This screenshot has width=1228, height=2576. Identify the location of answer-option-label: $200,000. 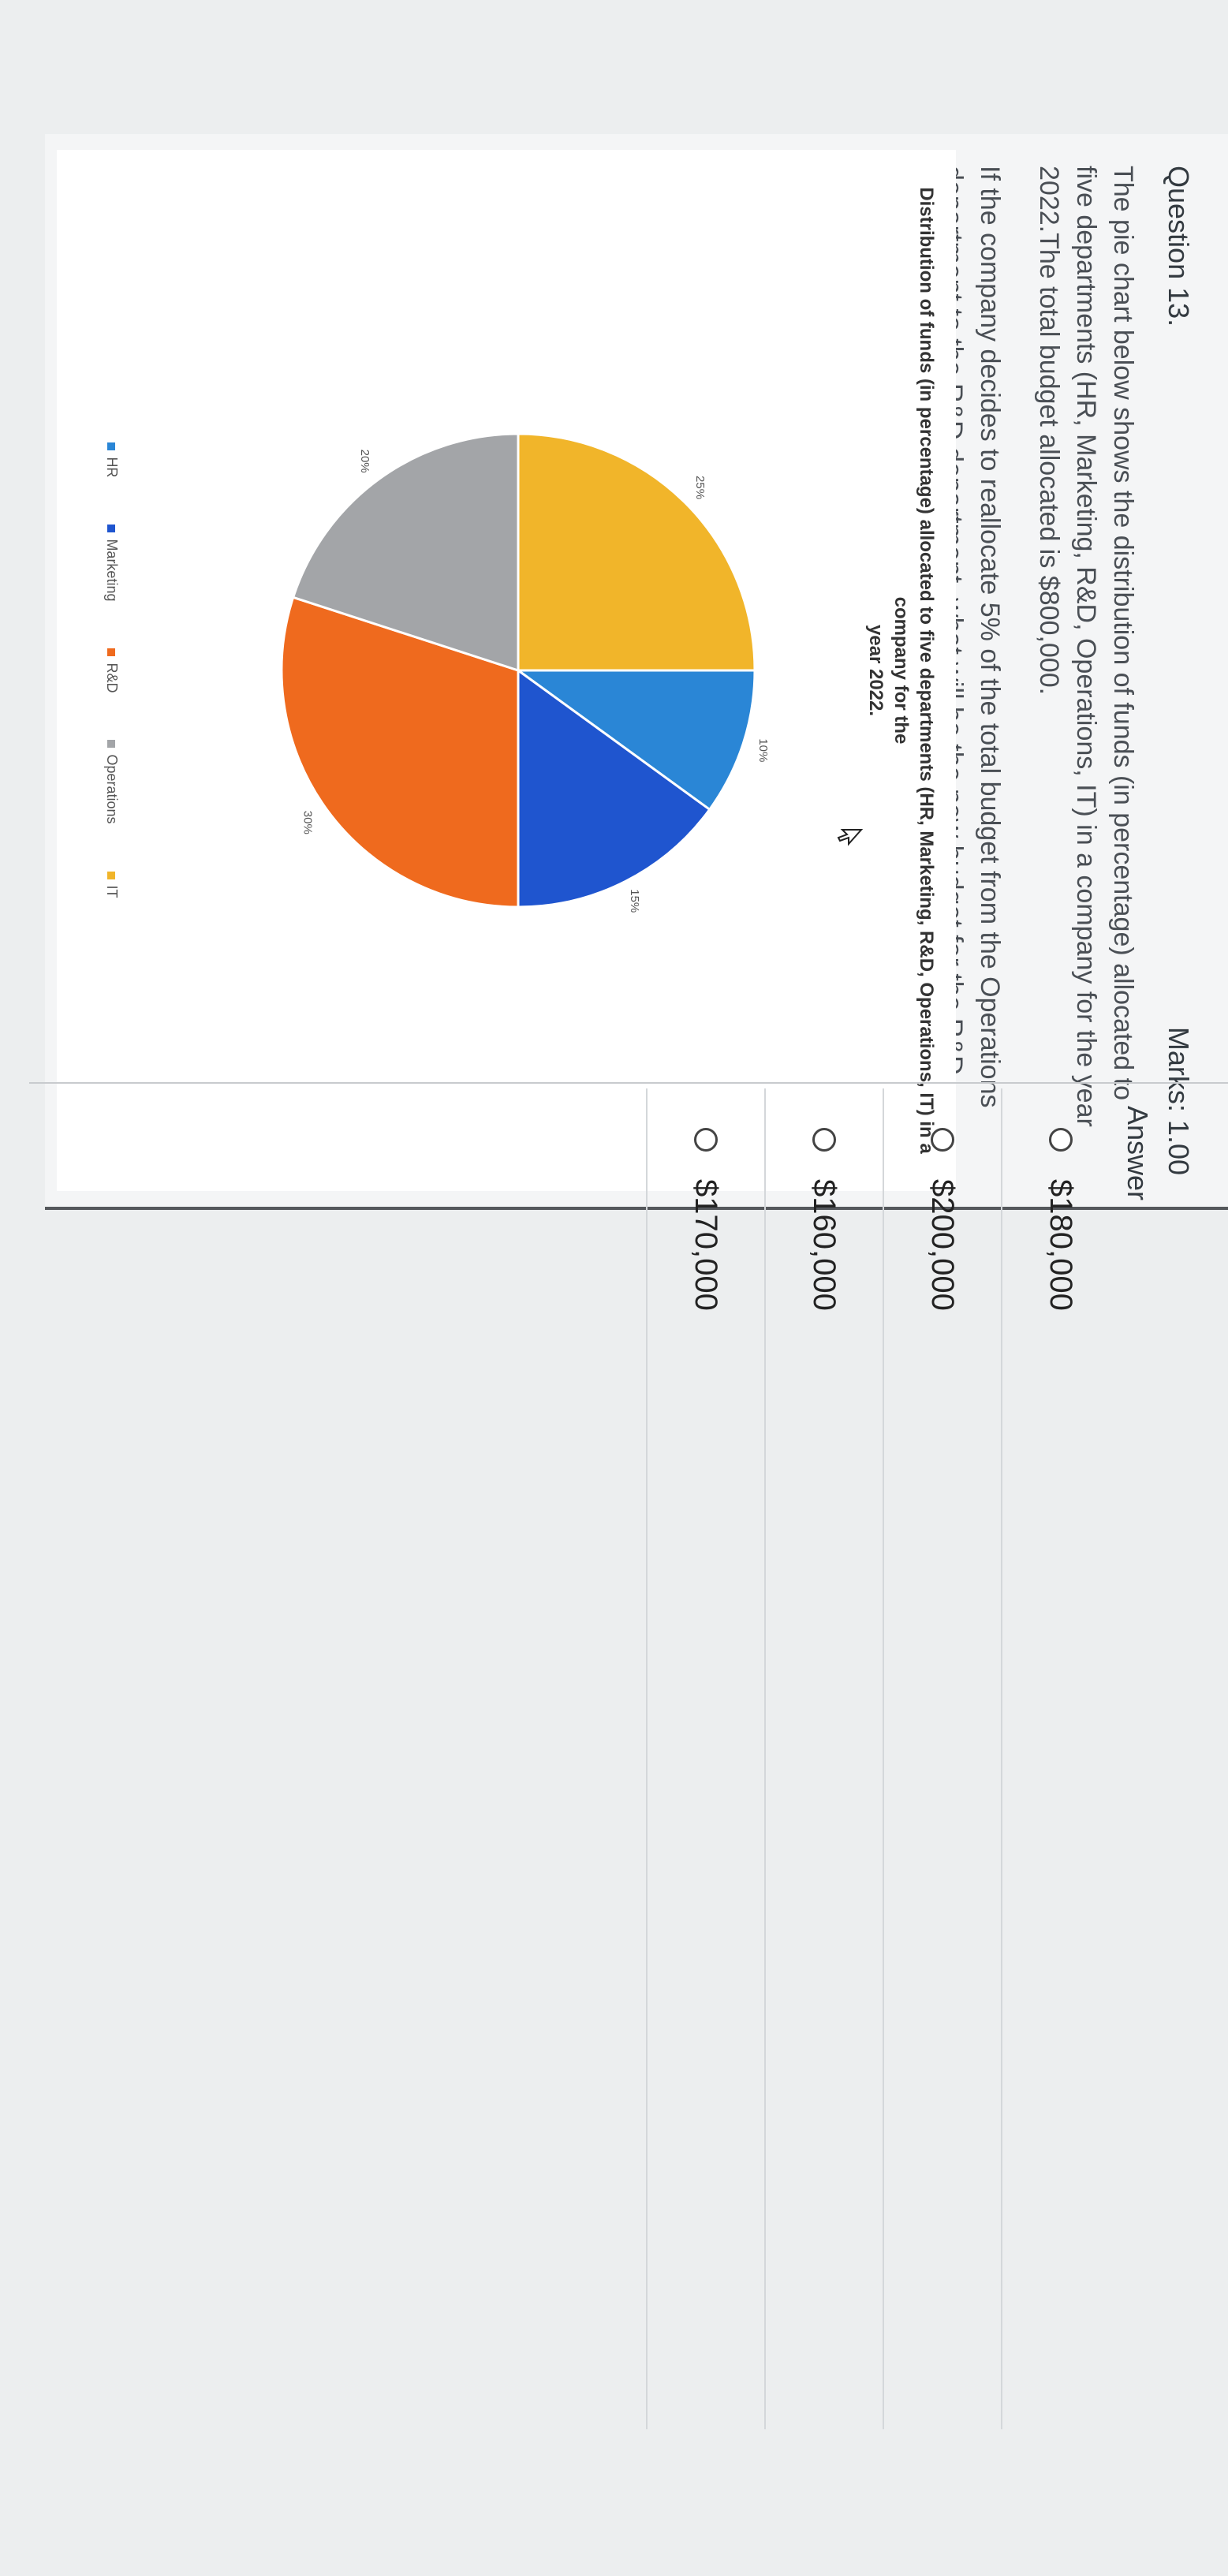
(943, 1245).